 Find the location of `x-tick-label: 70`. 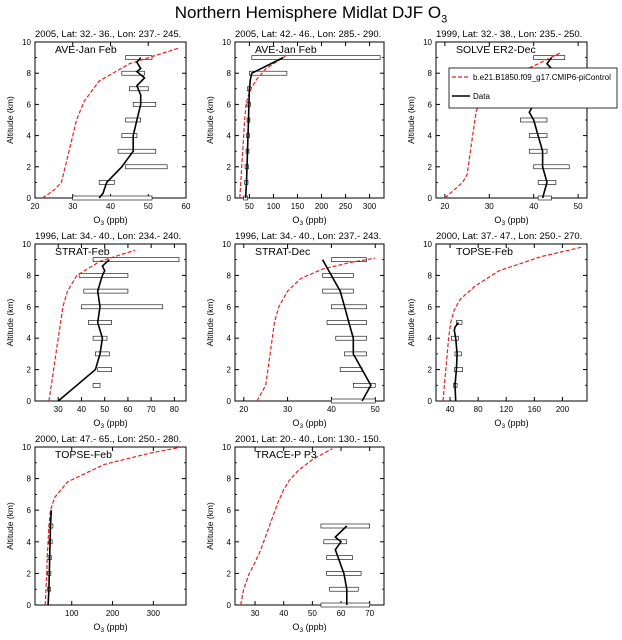

x-tick-label: 70 is located at coordinates (369, 613).